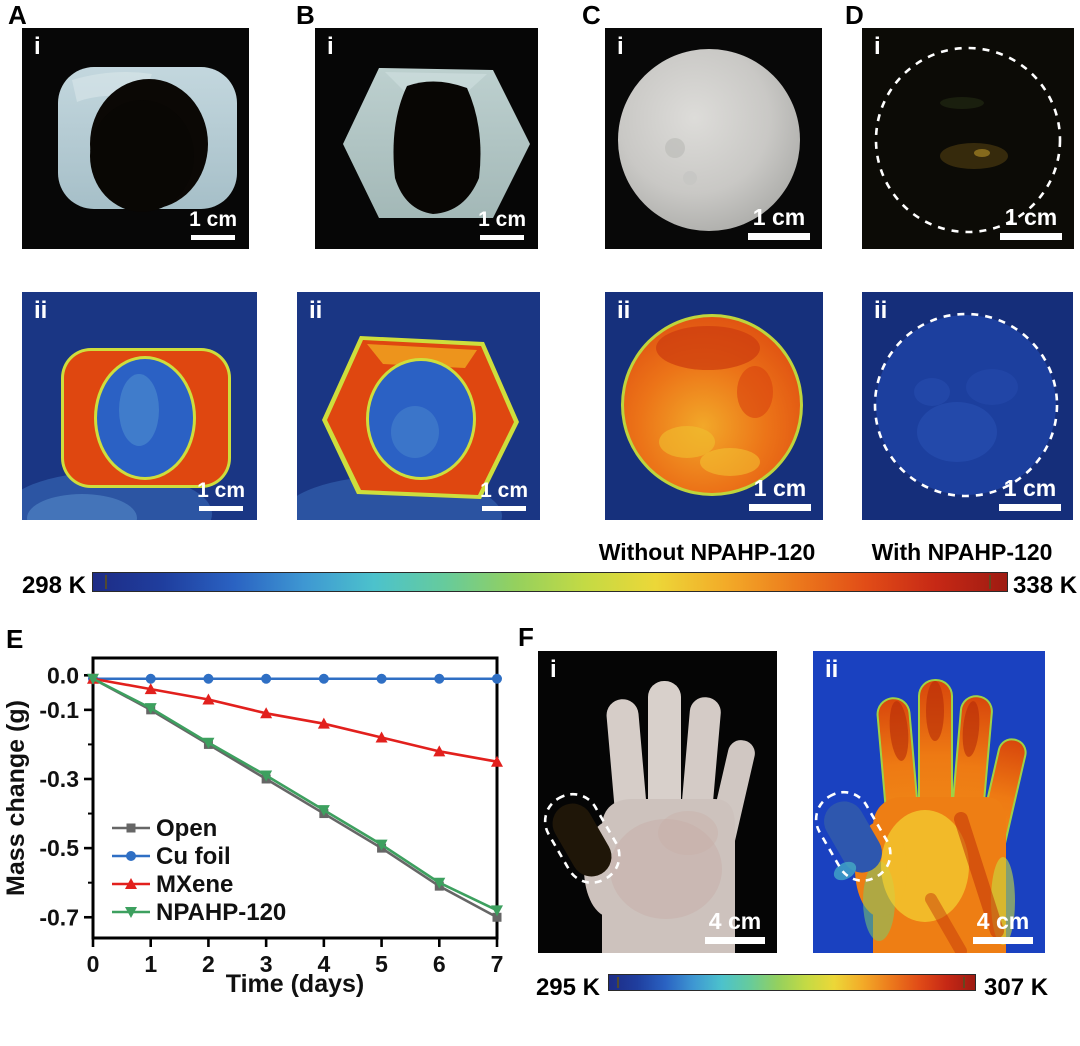 This screenshot has width=1080, height=1046. Describe the element at coordinates (437, 147) in the screenshot. I see `dark-sample-blob` at that location.